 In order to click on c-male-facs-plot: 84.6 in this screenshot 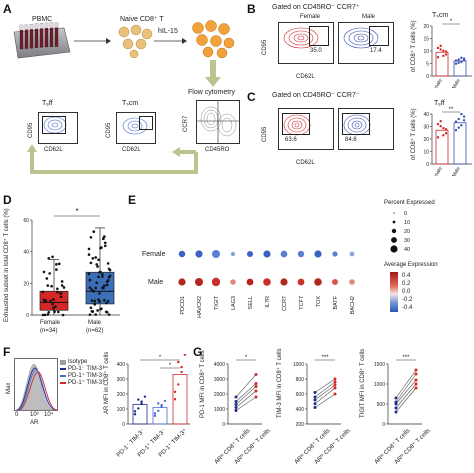, I will do `click(366, 129)`.